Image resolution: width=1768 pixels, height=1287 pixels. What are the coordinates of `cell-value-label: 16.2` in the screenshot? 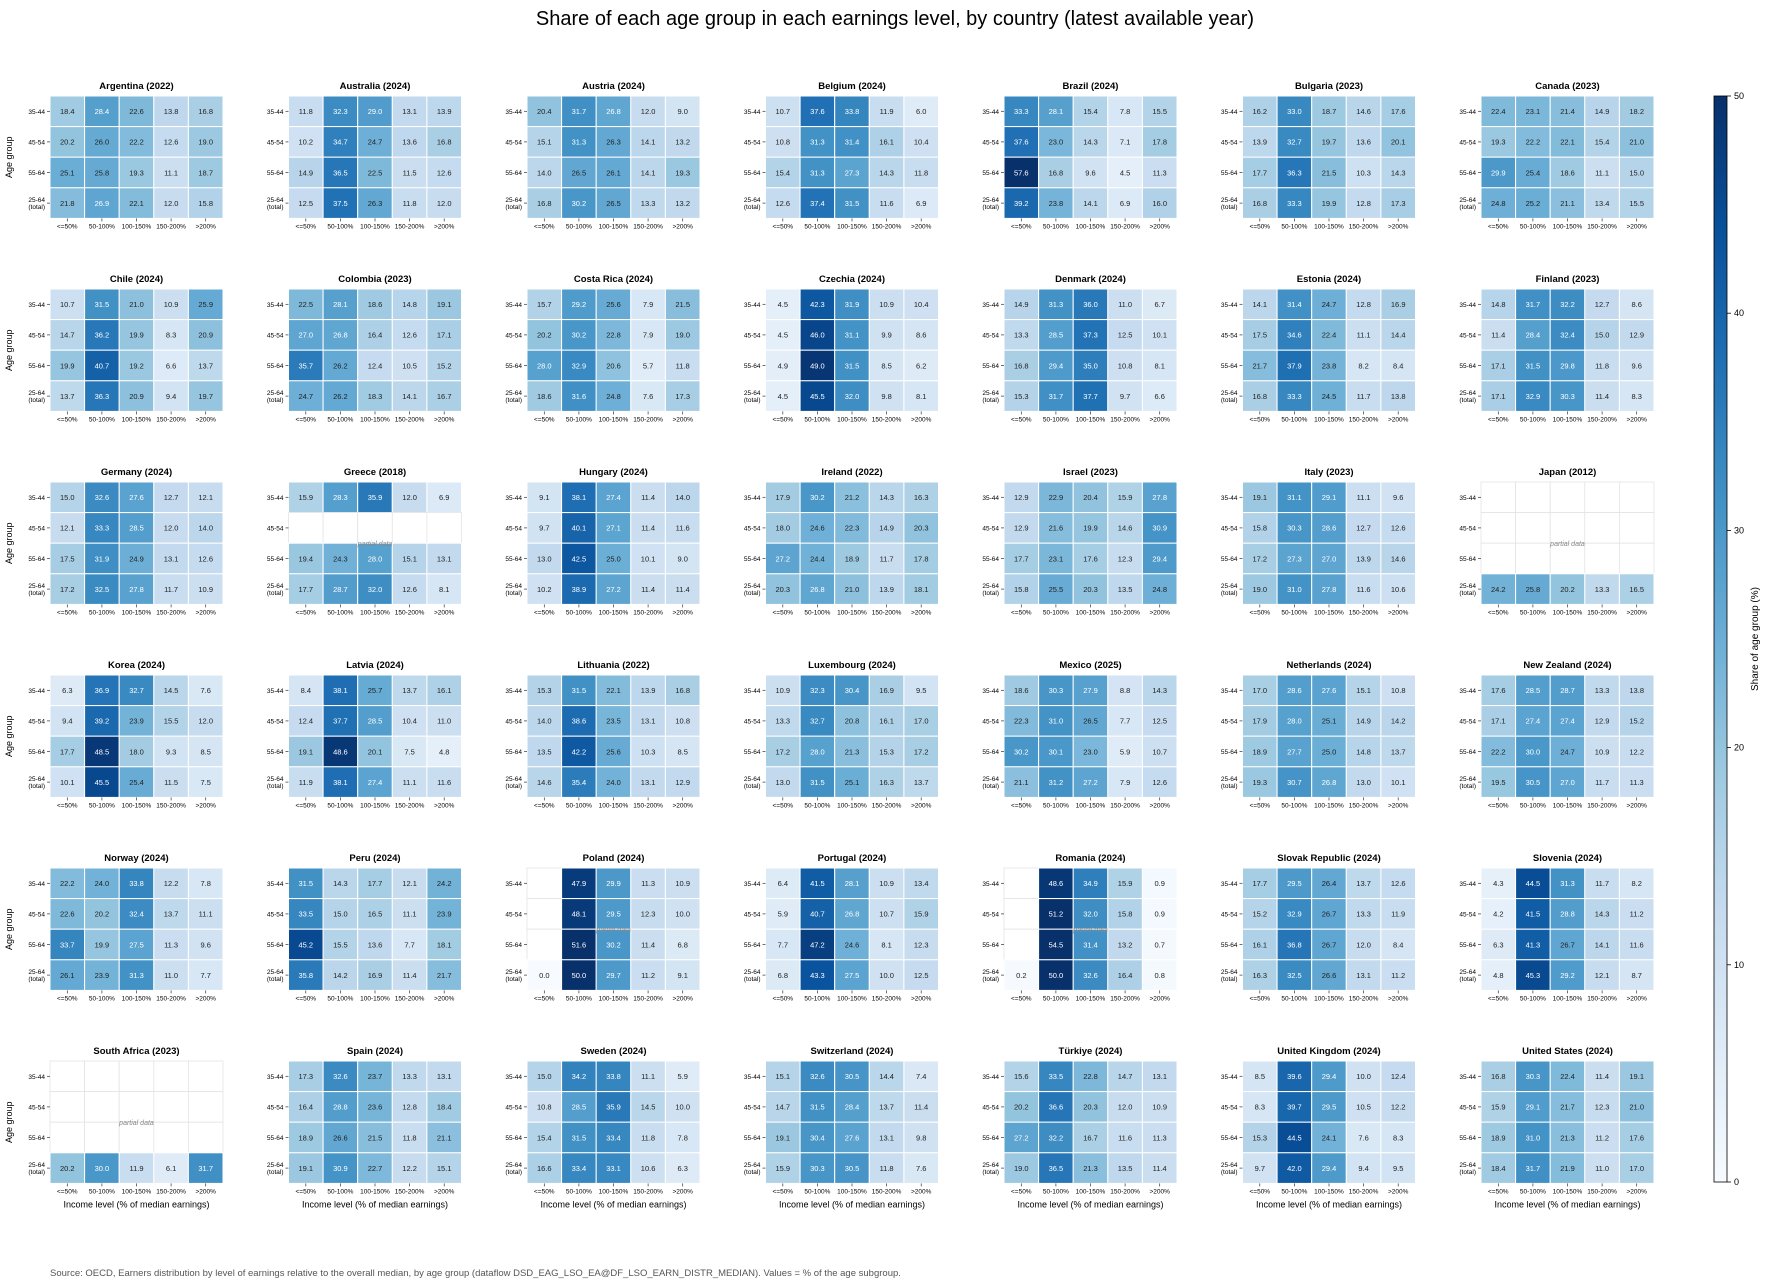 It's located at (1259, 111).